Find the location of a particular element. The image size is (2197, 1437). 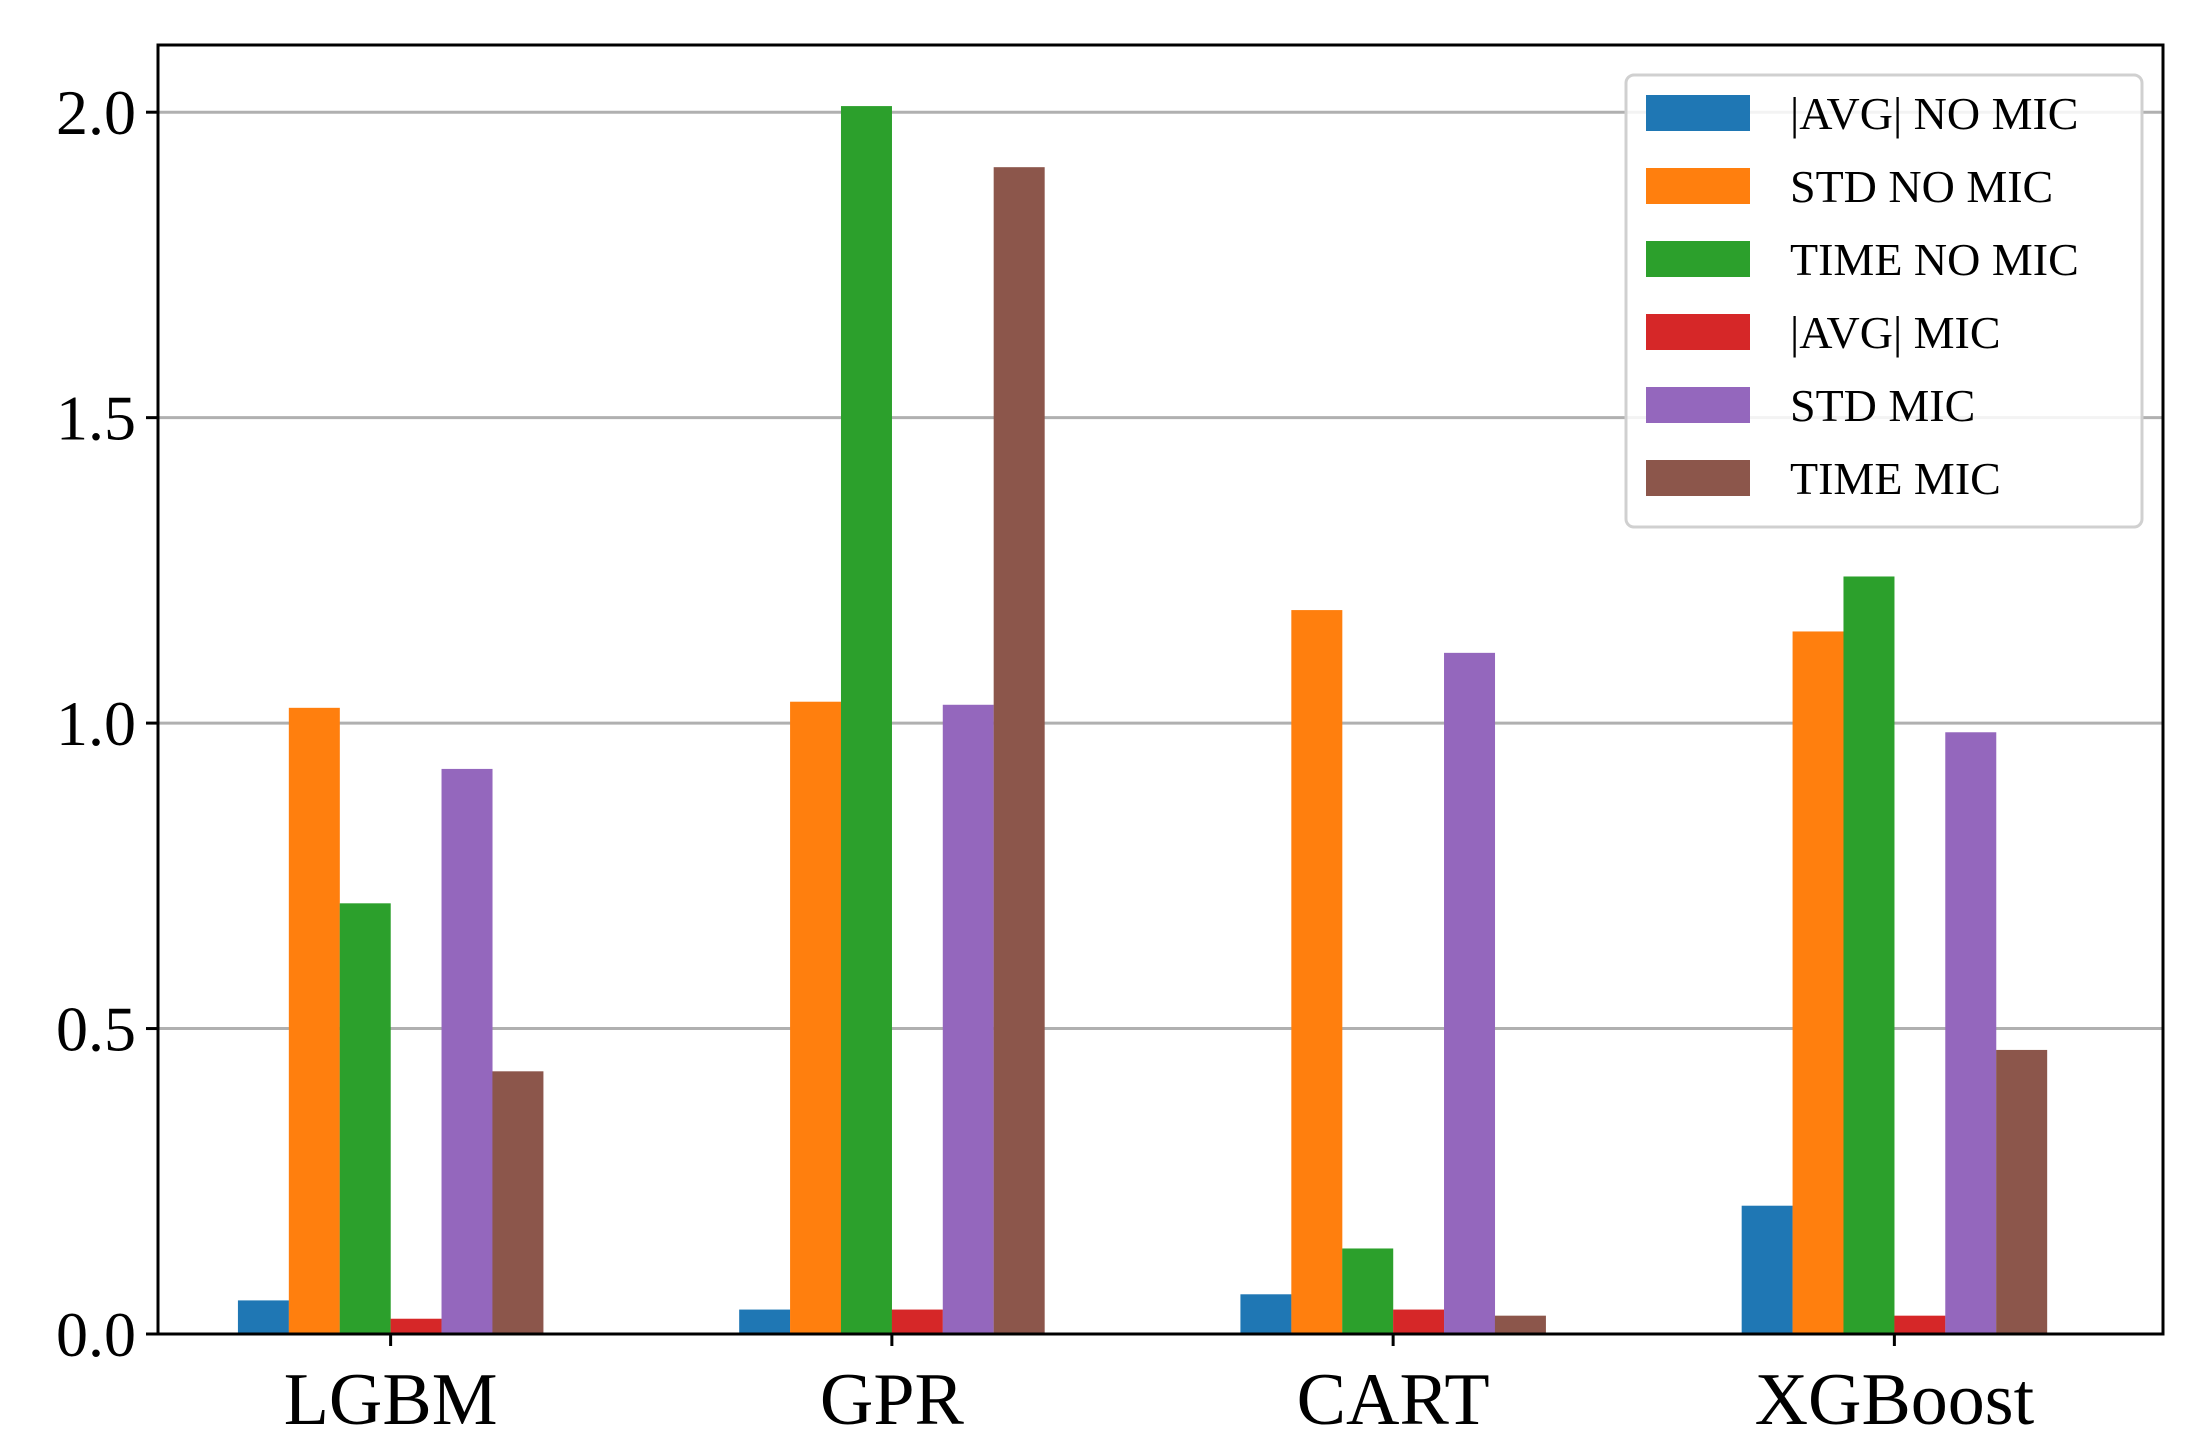

x-axis: LGBM GPR CART XGBoost is located at coordinates (1159, 1385).